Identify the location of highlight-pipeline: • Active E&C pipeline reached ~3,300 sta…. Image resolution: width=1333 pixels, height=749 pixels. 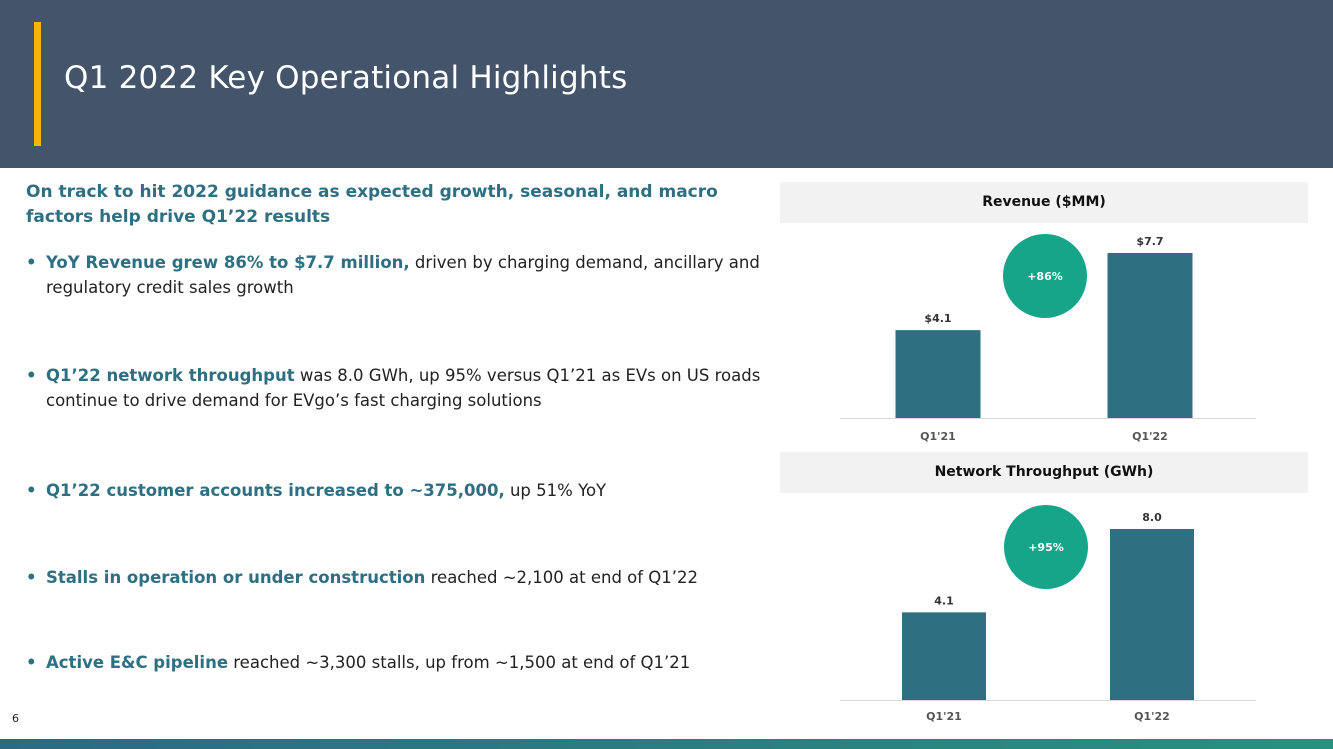
(396, 662).